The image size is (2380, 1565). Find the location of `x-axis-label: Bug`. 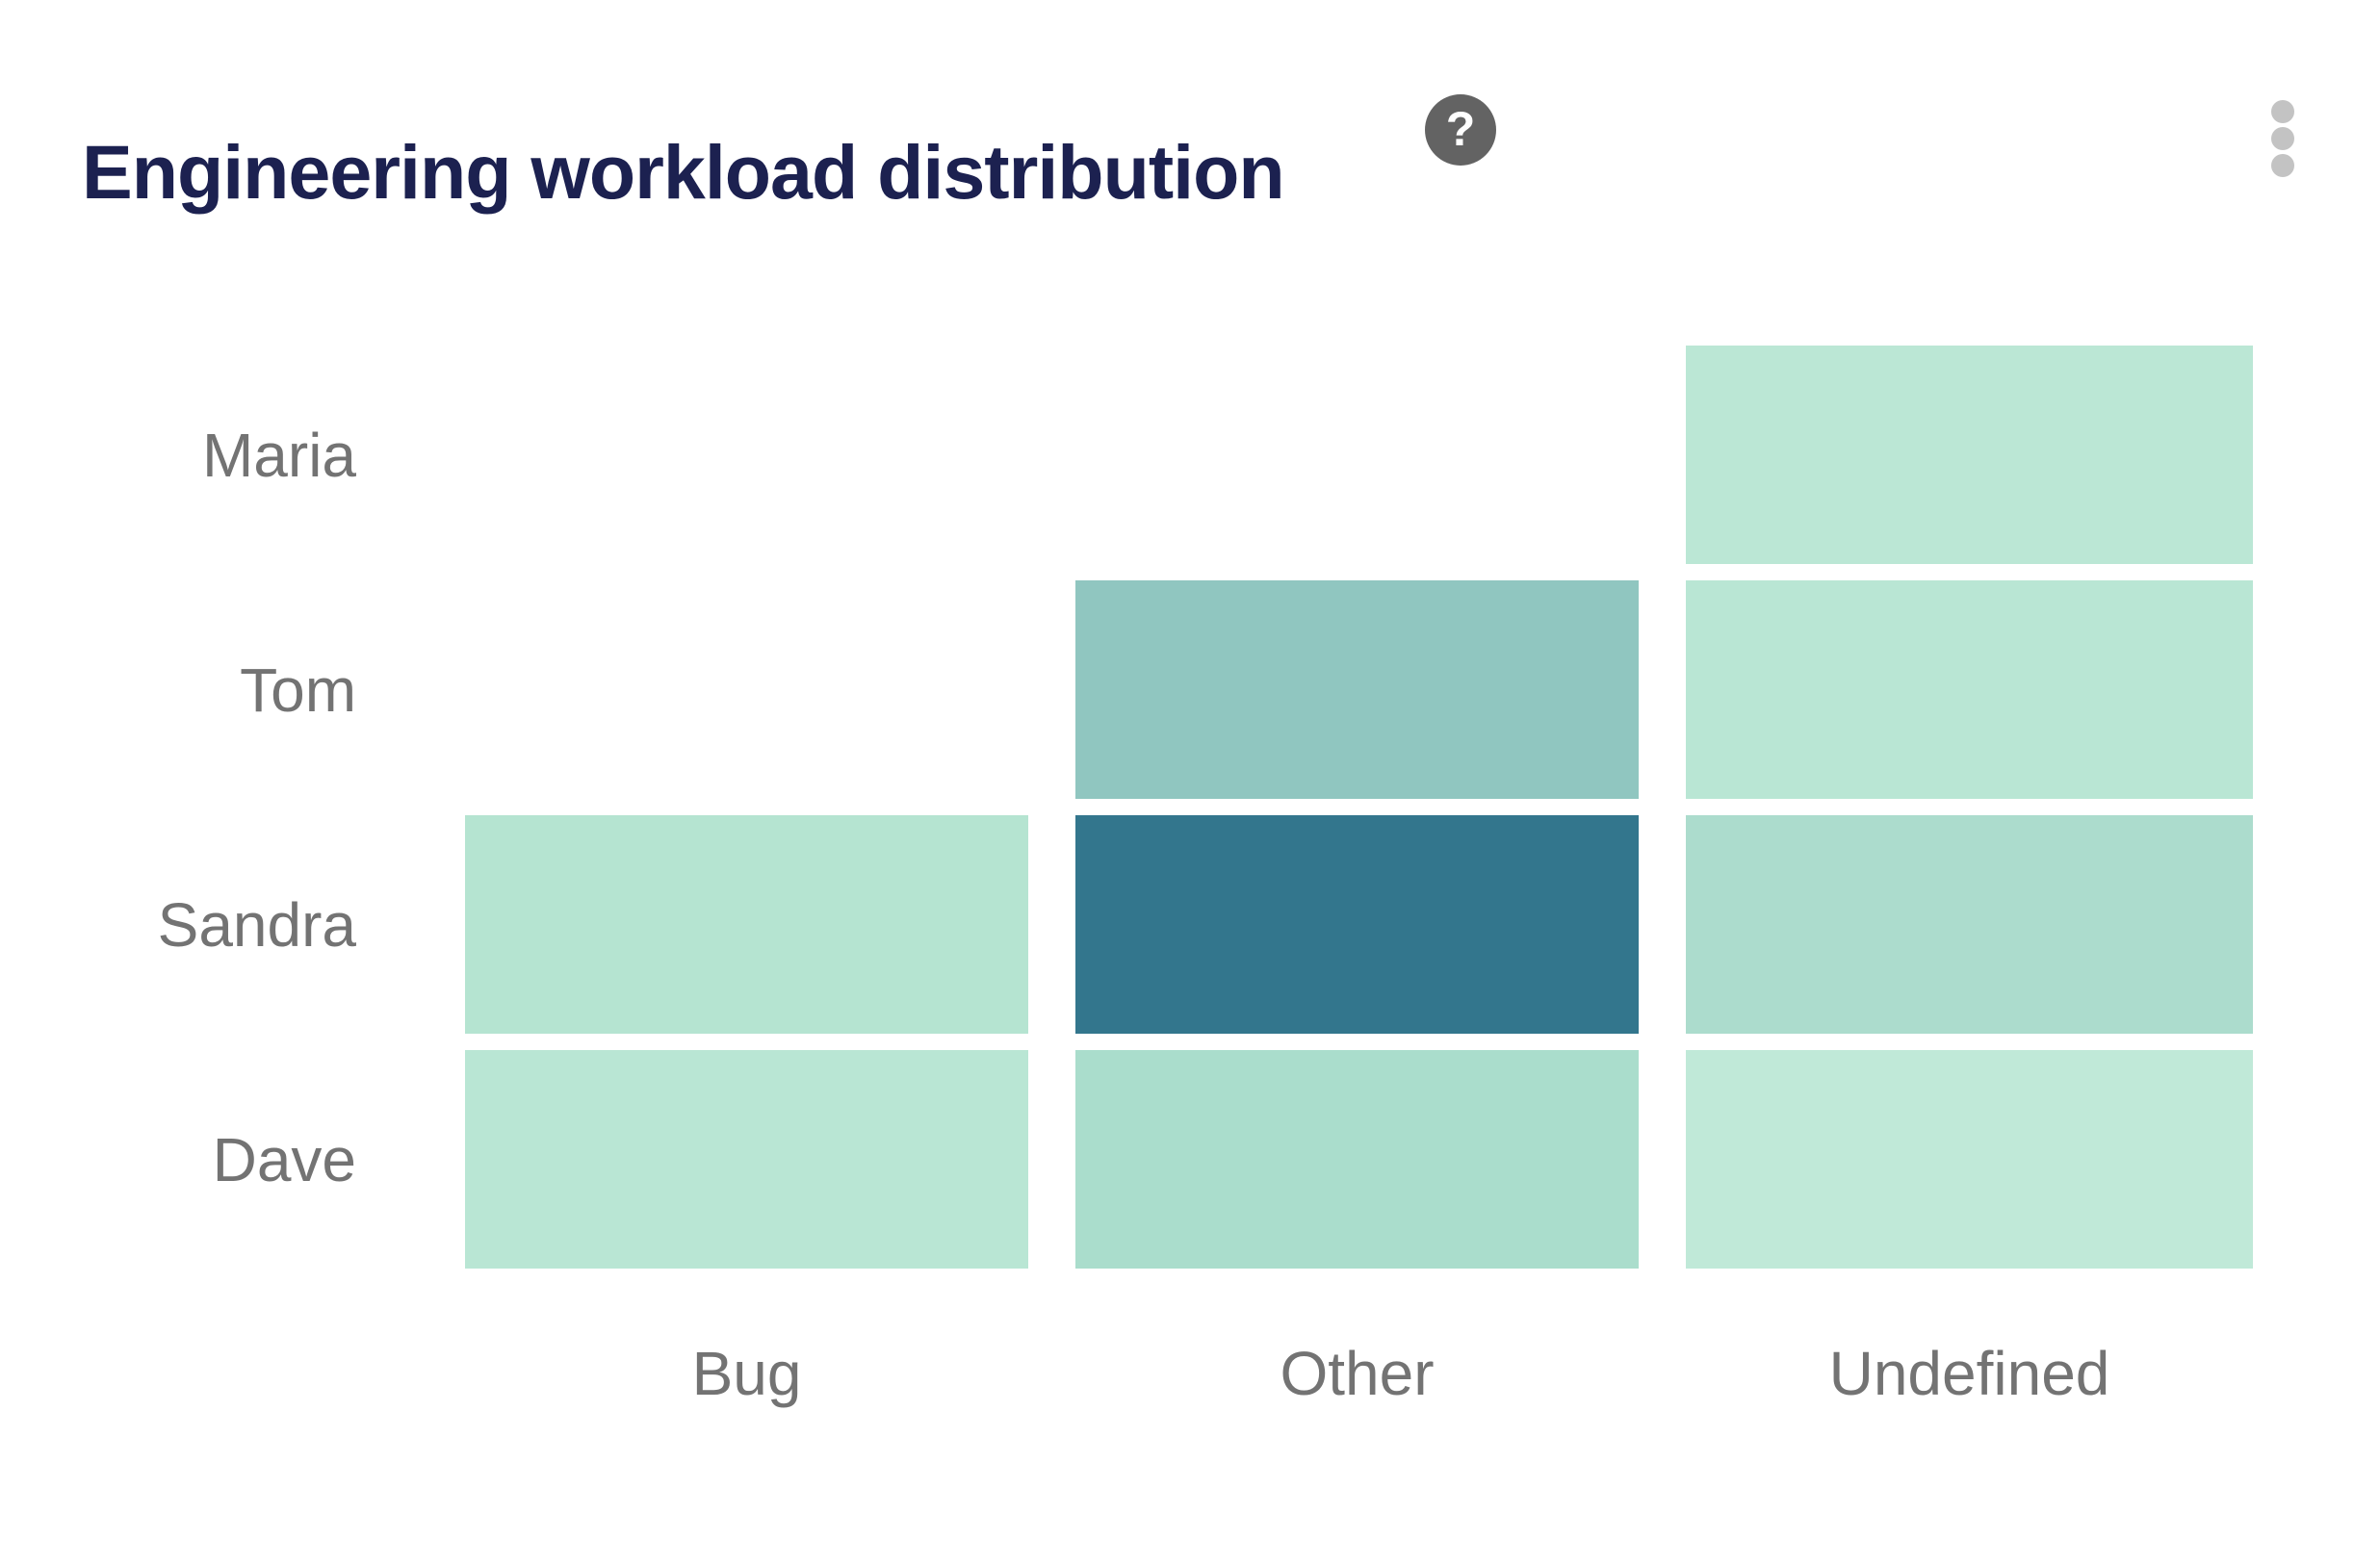

x-axis-label: Bug is located at coordinates (747, 1373).